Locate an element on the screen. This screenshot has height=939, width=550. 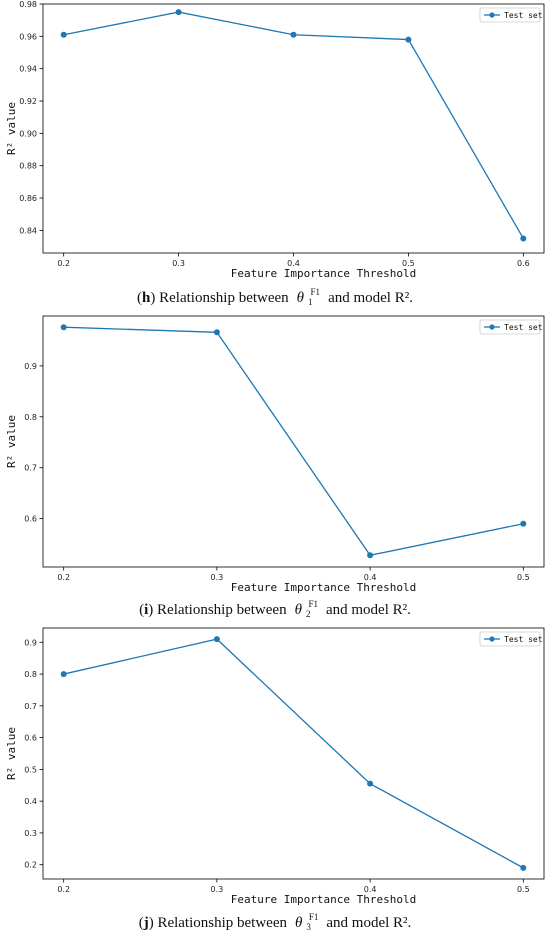
caption-j-letter: j is located at coordinates (146, 923).